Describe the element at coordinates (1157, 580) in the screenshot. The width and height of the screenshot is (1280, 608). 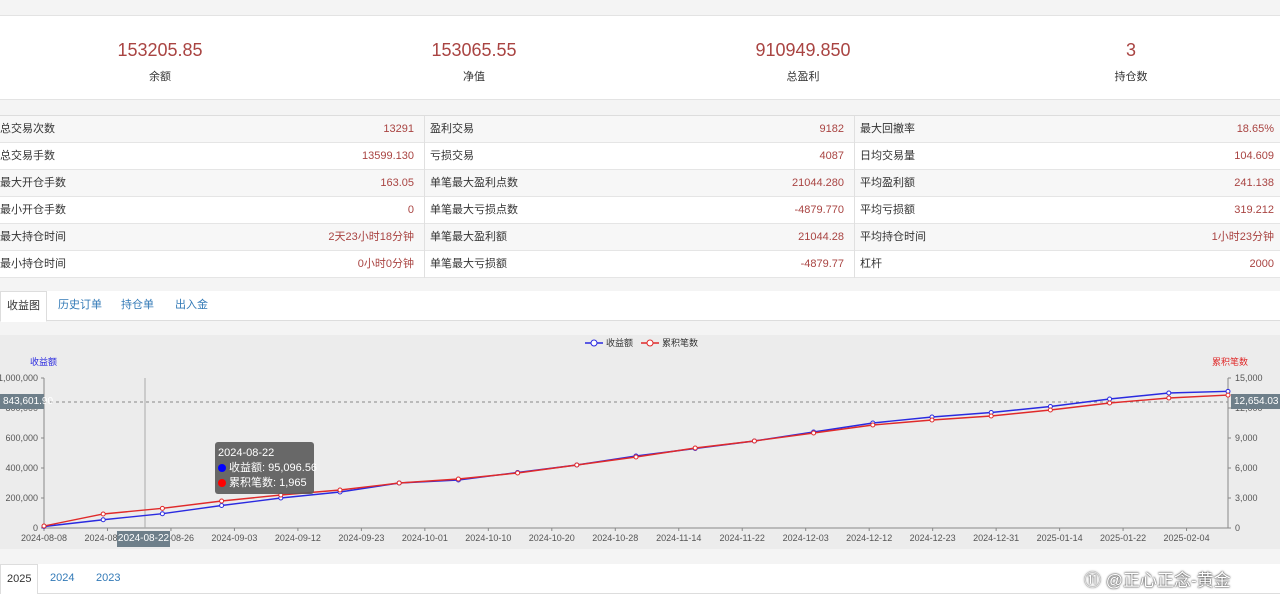
I see `watermark: ⑪ @正心正念-黄金` at that location.